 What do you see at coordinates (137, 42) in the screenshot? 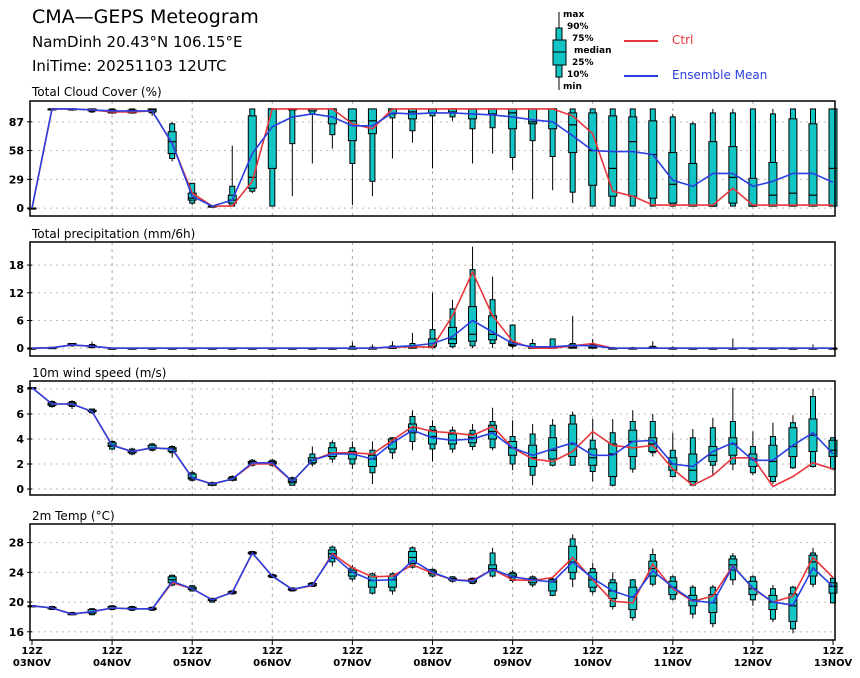
I see `location-label: NamDinh 20.43°N 106.15°E` at bounding box center [137, 42].